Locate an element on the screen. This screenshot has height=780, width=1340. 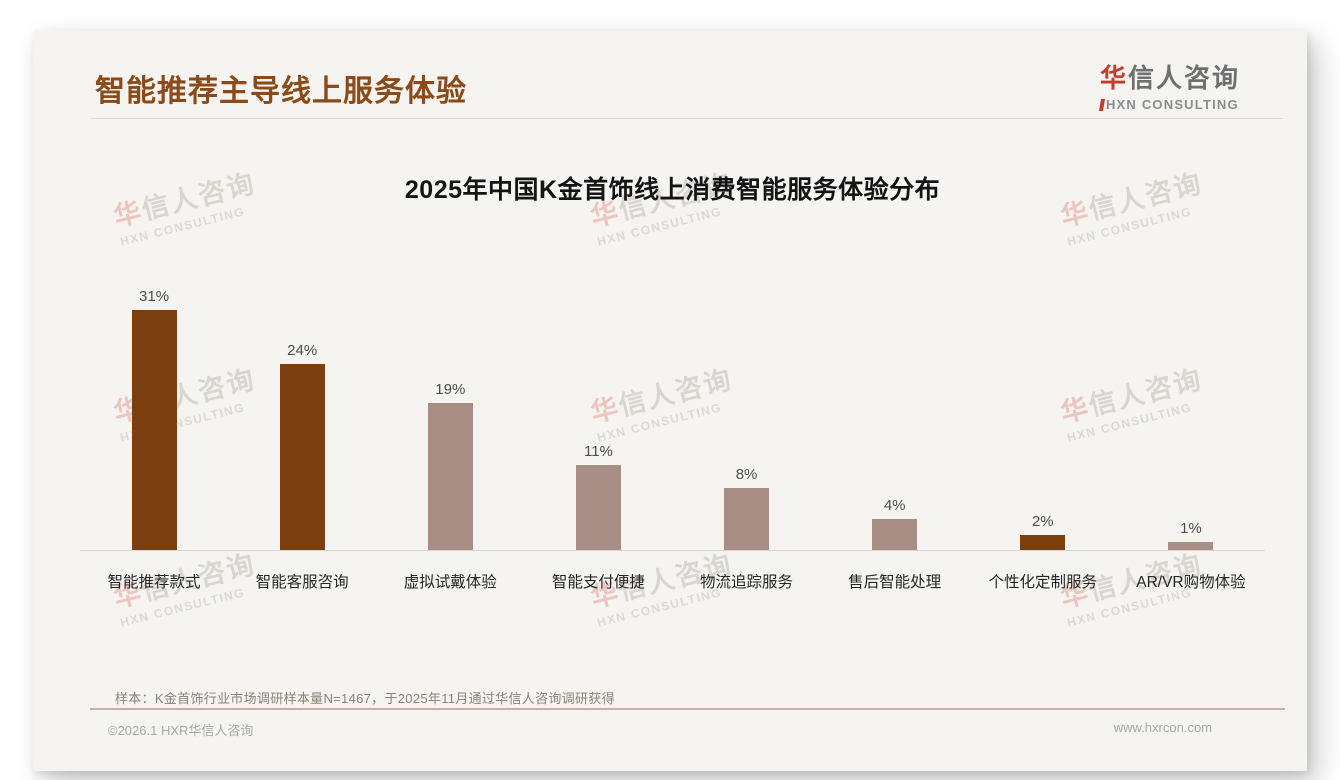
category-label-4: 物流追踪服务 is located at coordinates (747, 582).